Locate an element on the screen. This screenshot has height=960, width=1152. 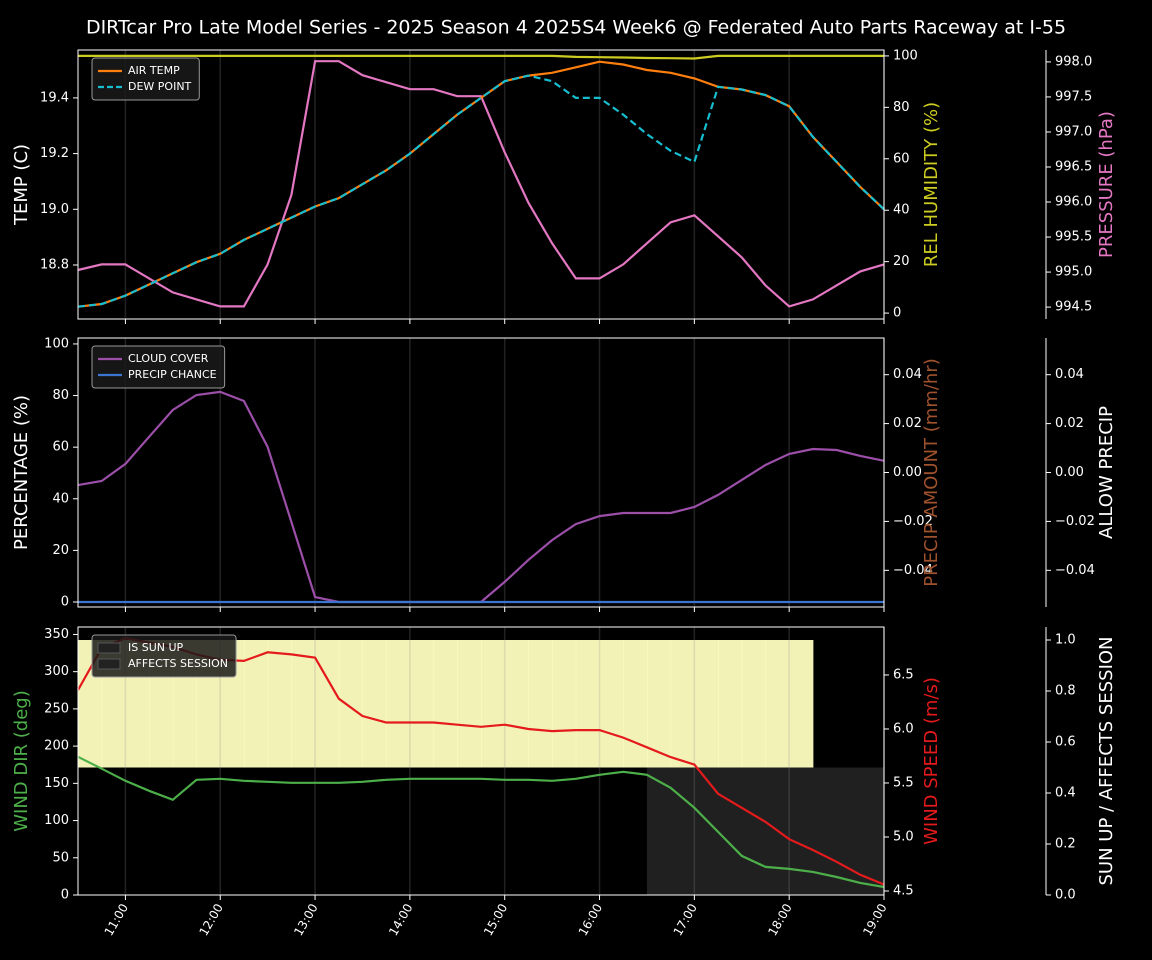
y3-tick-label: 994.5 is located at coordinates (1073, 307).